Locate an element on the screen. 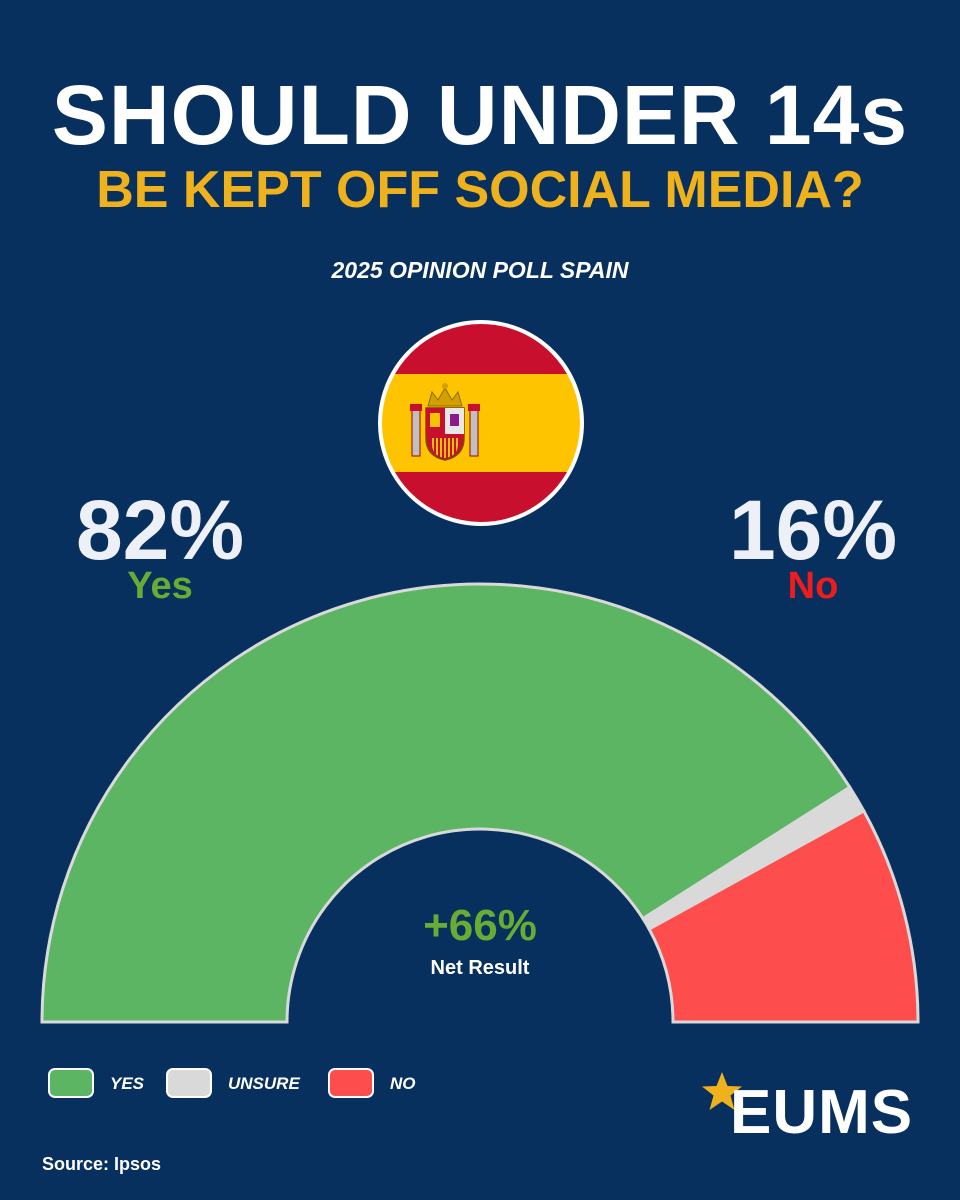 Image resolution: width=960 pixels, height=1200 pixels. title-line-2: BE KEPT OFF SOCIAL MEDIA? is located at coordinates (480, 190).